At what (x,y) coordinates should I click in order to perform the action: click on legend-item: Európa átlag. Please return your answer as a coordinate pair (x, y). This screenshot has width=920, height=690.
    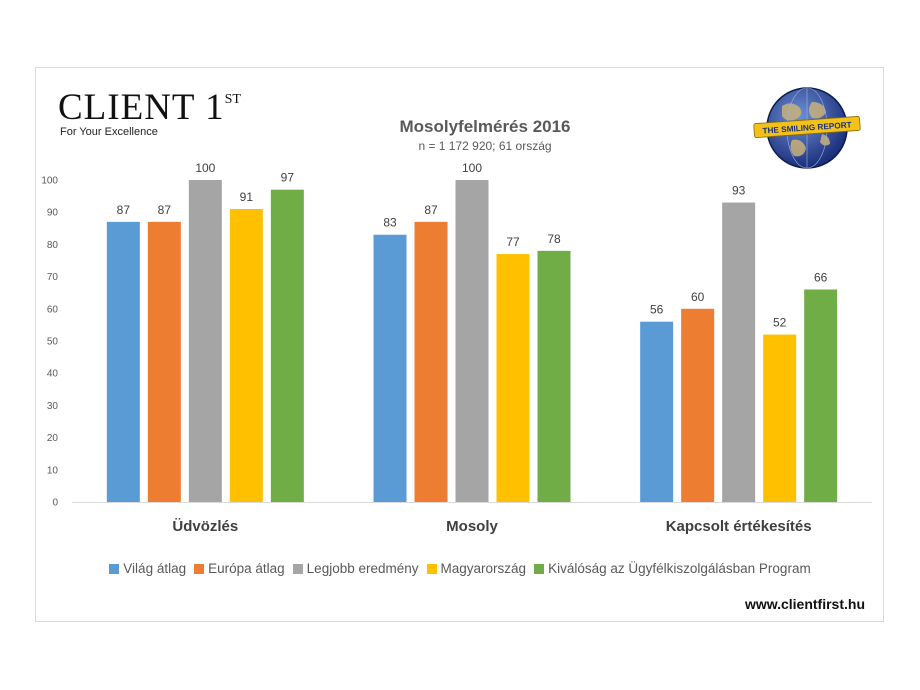
    Looking at the image, I should click on (239, 568).